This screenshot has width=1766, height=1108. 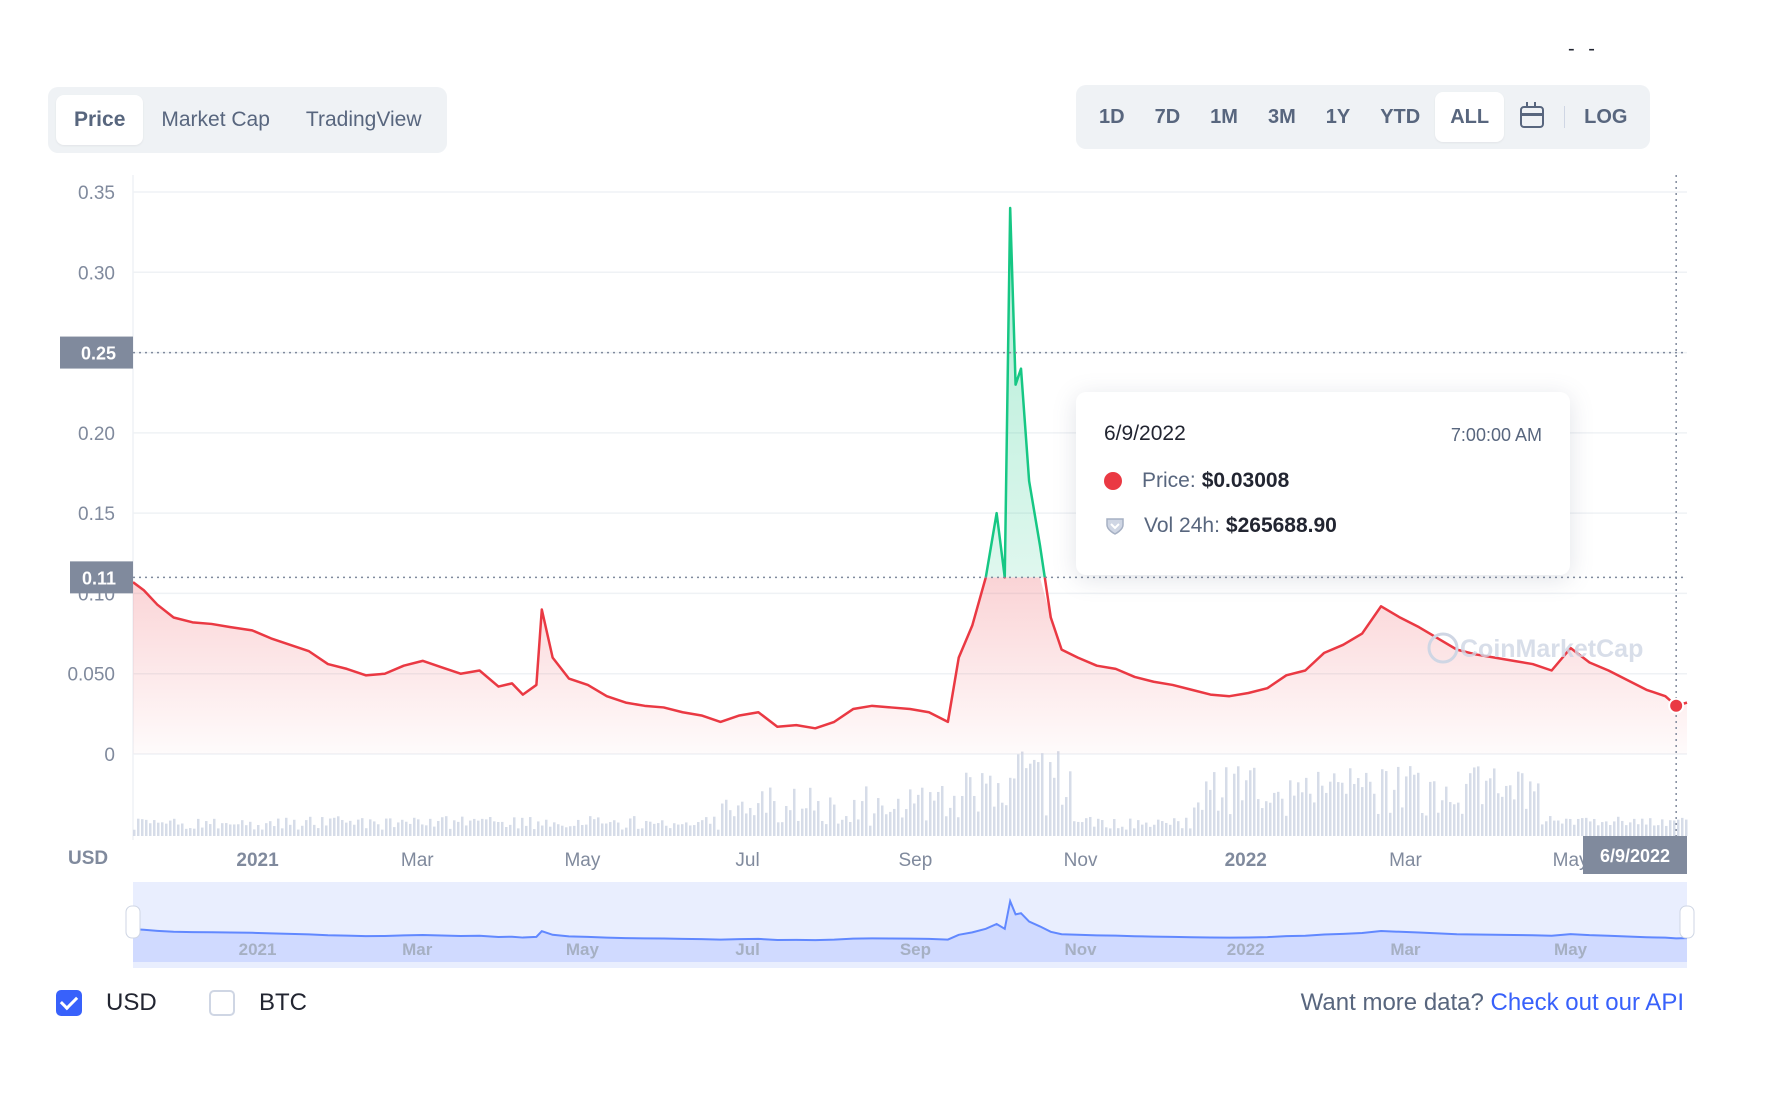 What do you see at coordinates (363, 119) in the screenshot?
I see `tab-tradingview: TradingView` at bounding box center [363, 119].